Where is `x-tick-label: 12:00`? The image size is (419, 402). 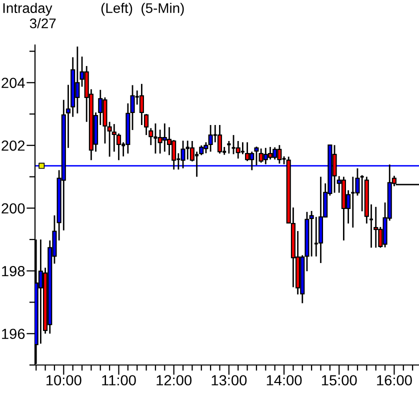
x-tick-label: 12:00 is located at coordinates (174, 380).